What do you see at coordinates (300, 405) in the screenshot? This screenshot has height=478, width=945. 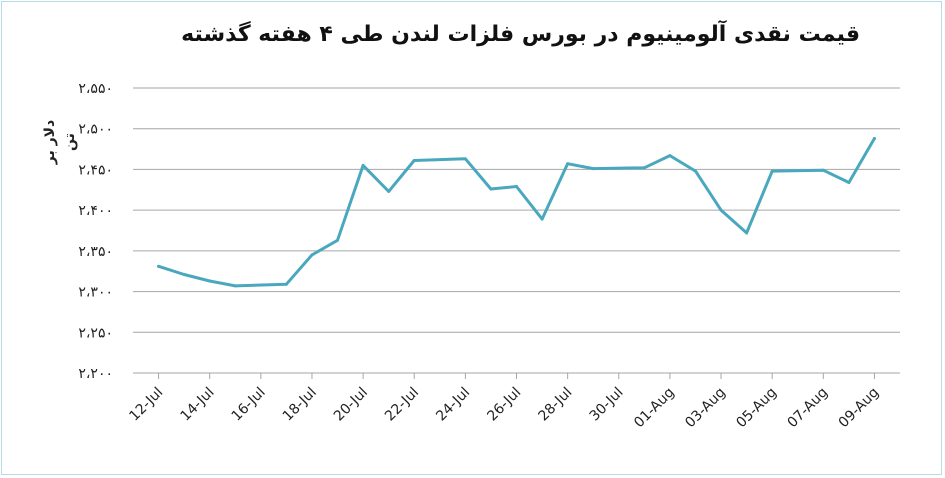 I see `x-tick-label: 18-Jul` at bounding box center [300, 405].